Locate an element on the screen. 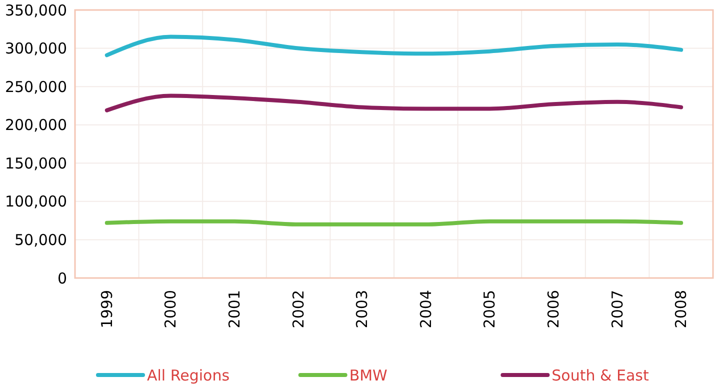 This screenshot has height=390, width=727. legend-label: BMW is located at coordinates (368, 375).